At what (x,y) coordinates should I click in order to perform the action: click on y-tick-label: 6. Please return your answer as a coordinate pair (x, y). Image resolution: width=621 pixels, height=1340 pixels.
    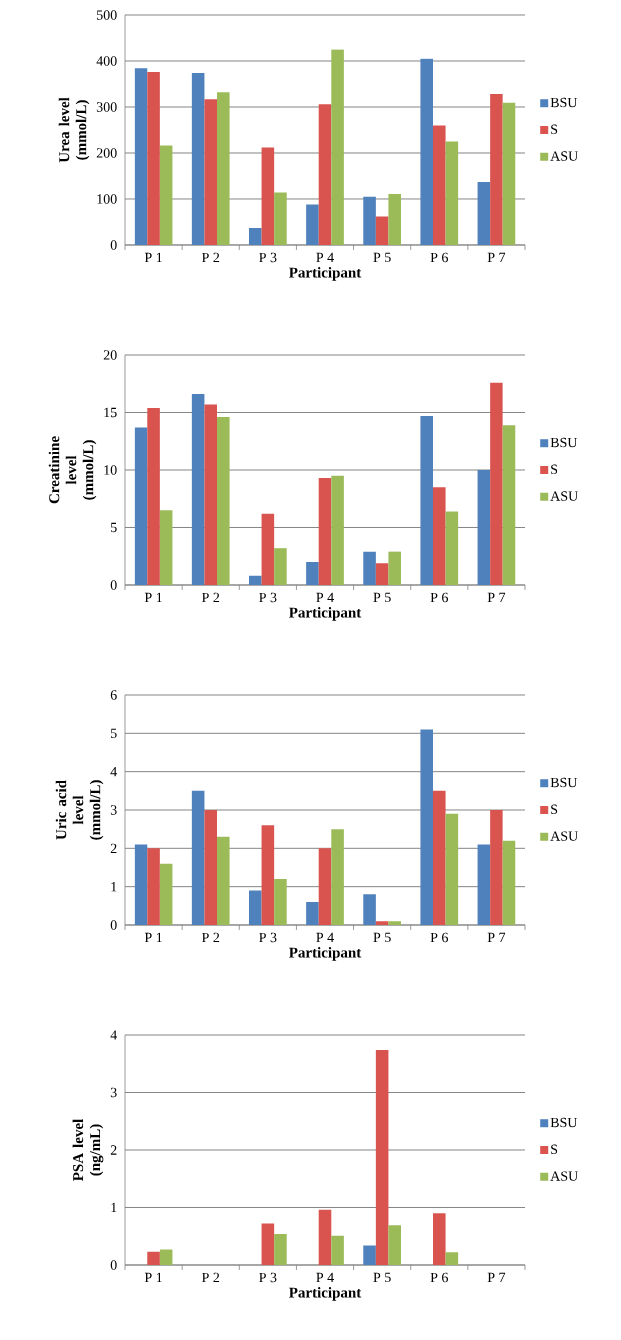
    Looking at the image, I should click on (113, 695).